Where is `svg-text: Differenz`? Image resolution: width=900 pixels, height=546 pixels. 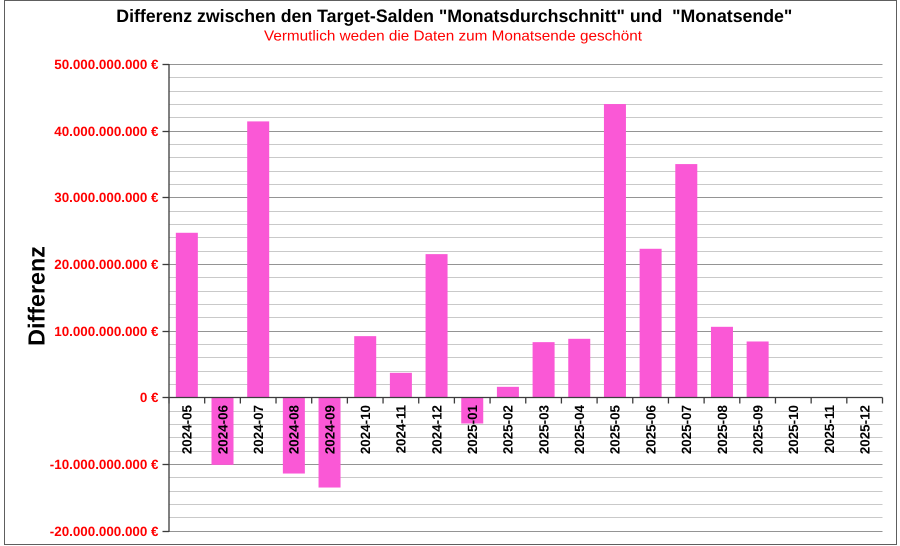
svg-text: Differenz is located at coordinates (36, 296).